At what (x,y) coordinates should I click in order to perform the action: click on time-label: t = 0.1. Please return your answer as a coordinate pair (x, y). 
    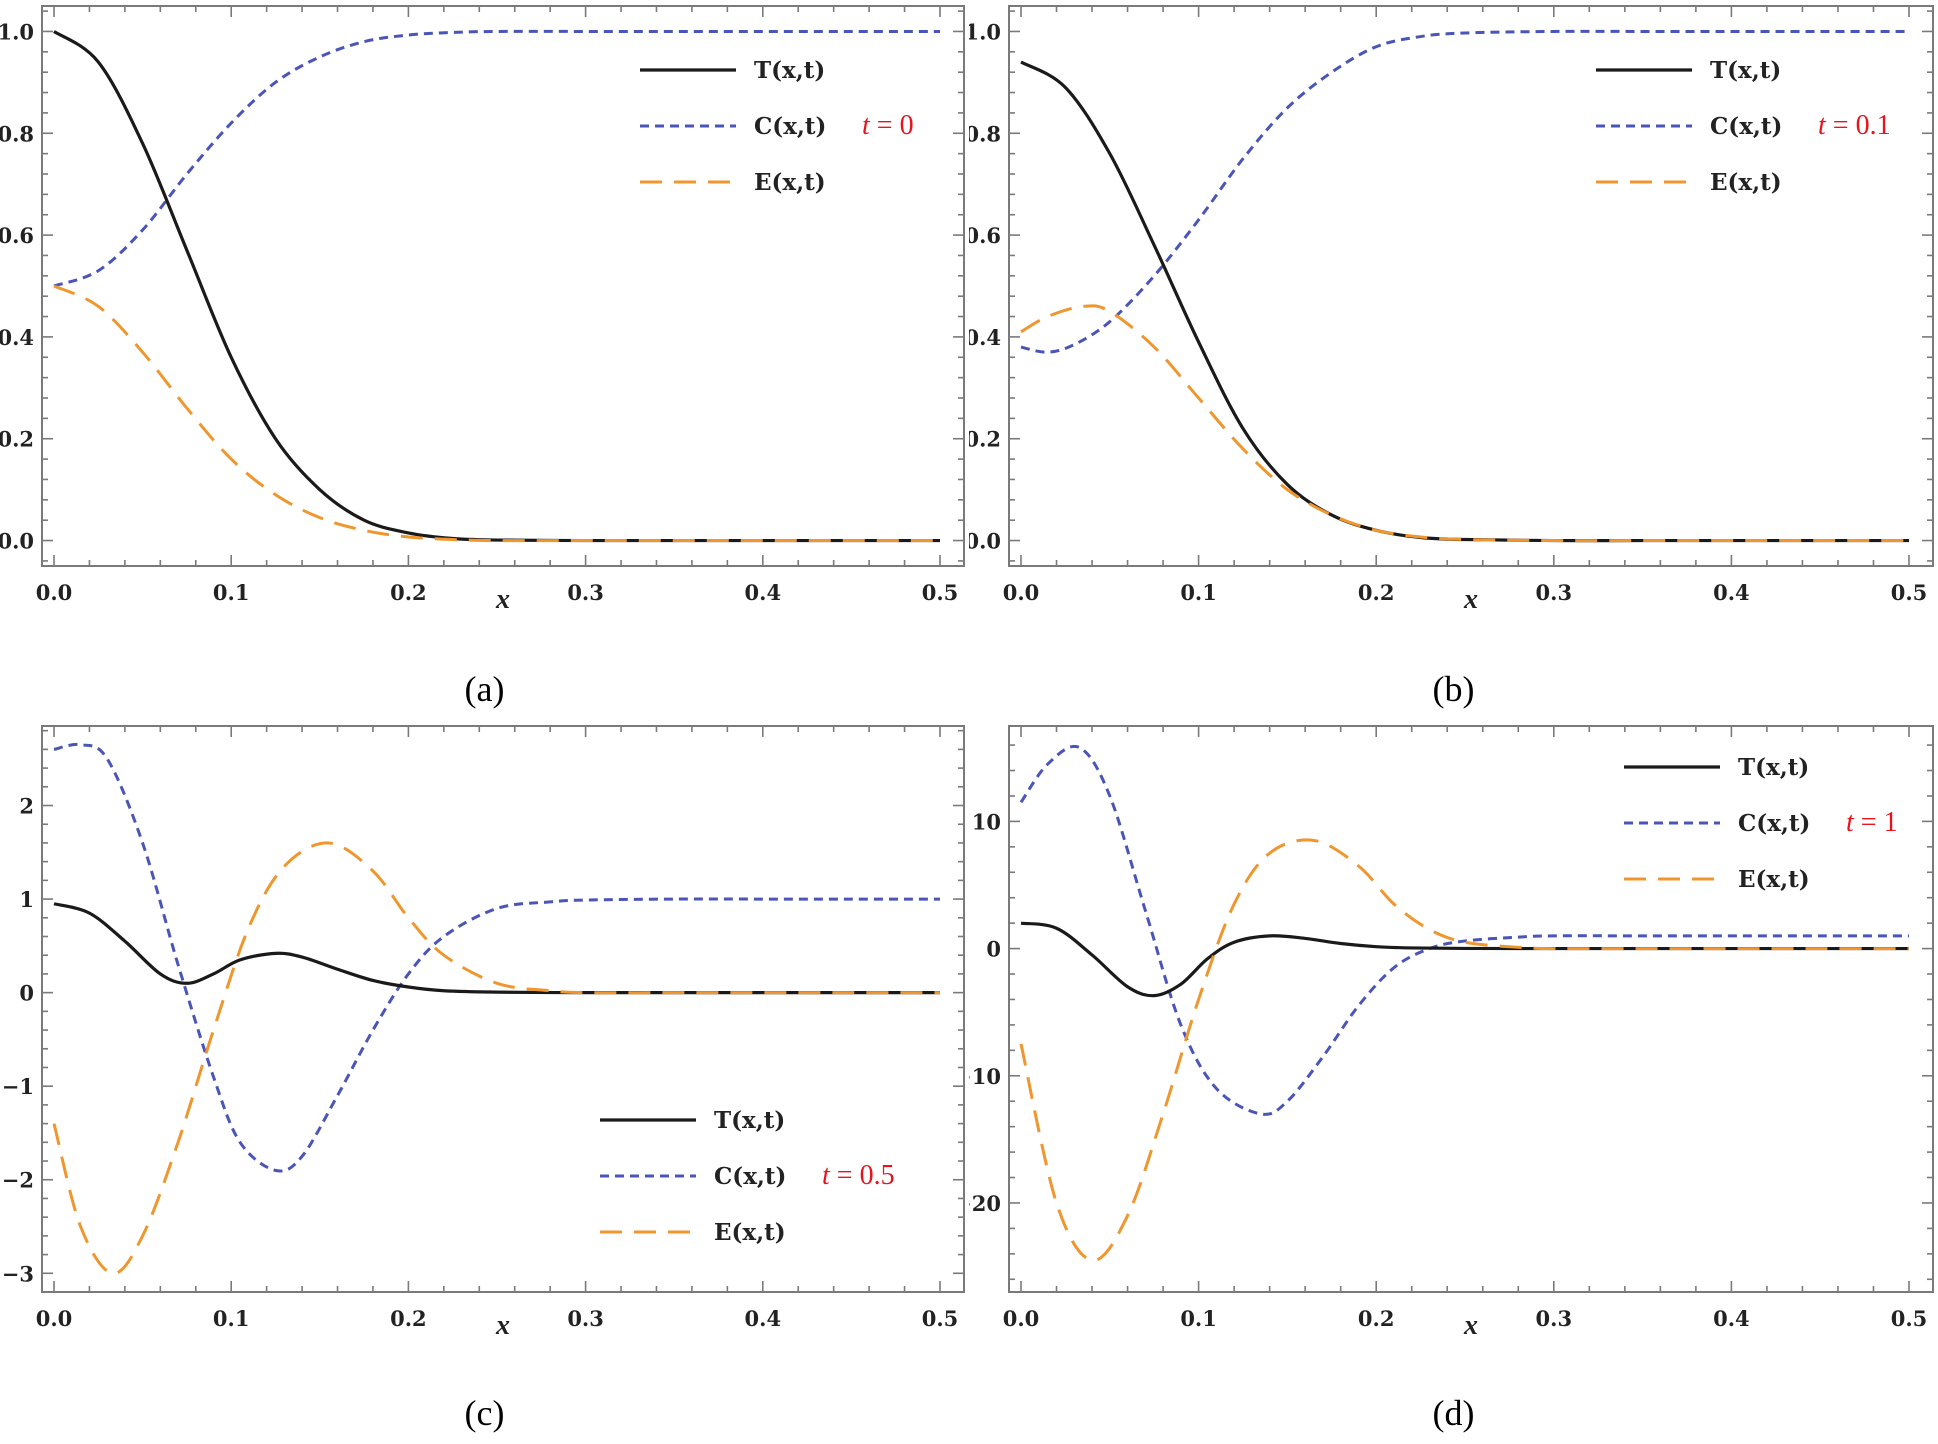
    Looking at the image, I should click on (1854, 125).